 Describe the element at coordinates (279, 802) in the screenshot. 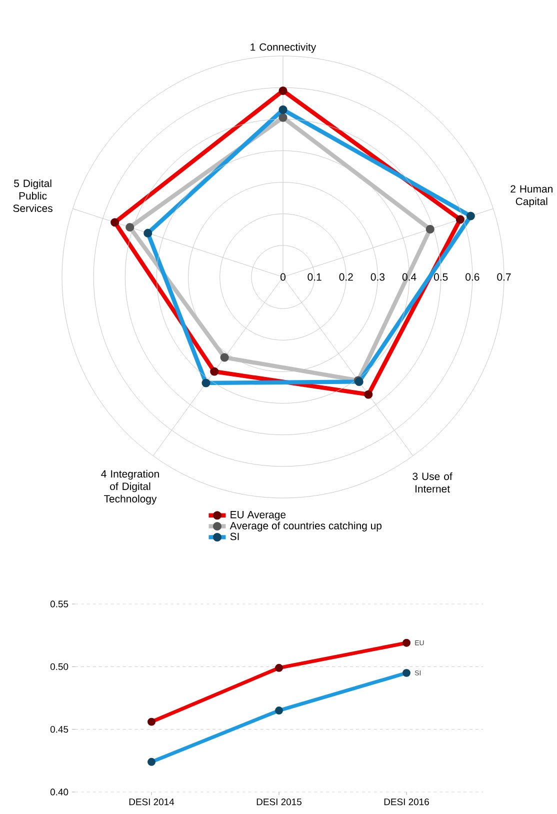

I see `x-tick-label: DESI 2015` at that location.